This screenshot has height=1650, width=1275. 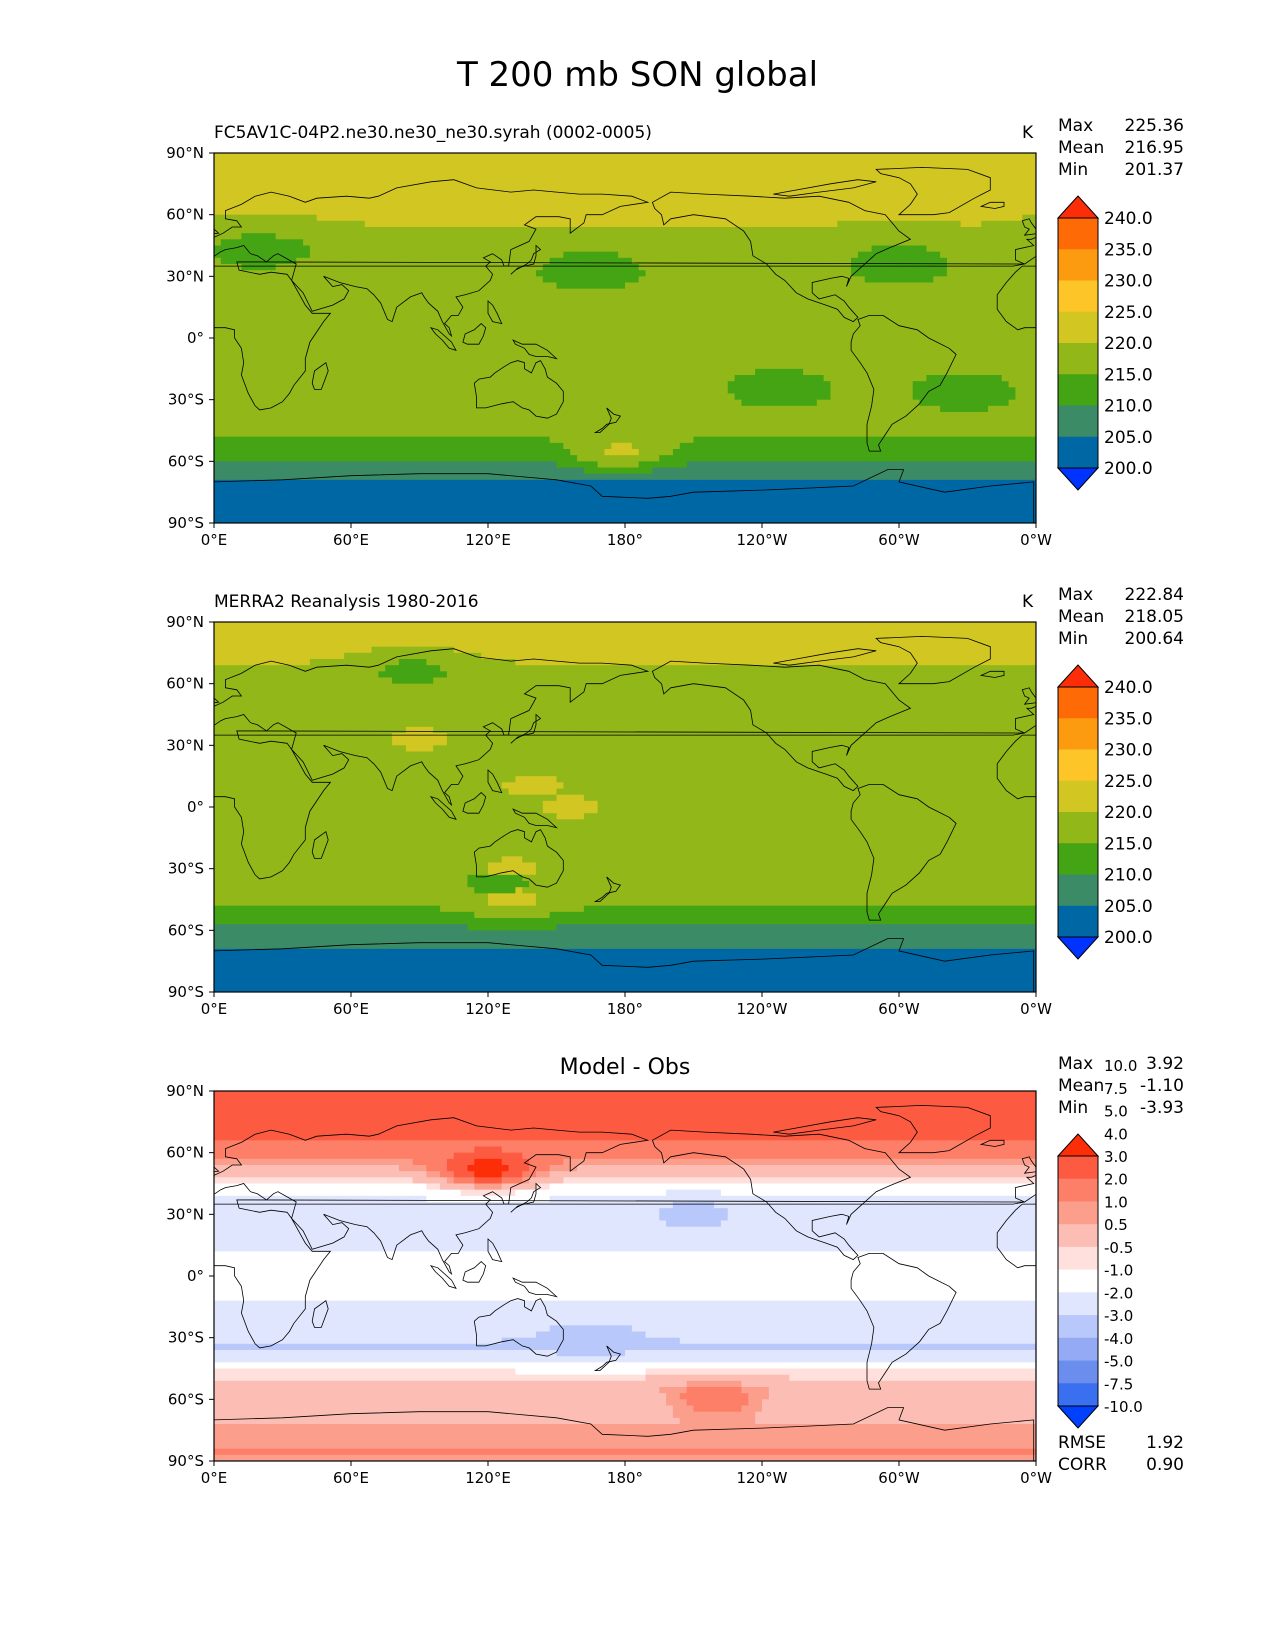 What do you see at coordinates (607, 889) in the screenshot?
I see `new-zealand-outline` at bounding box center [607, 889].